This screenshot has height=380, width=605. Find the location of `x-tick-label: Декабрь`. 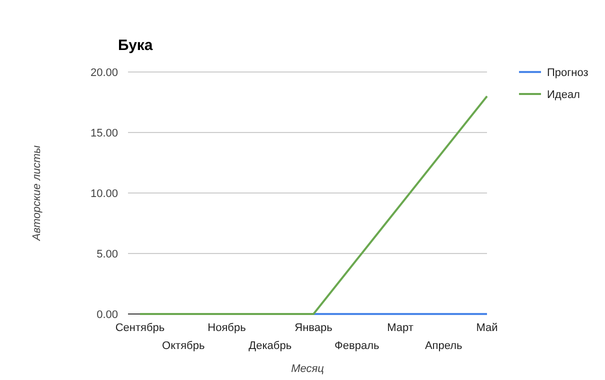

x-tick-label: Декабрь is located at coordinates (270, 346).